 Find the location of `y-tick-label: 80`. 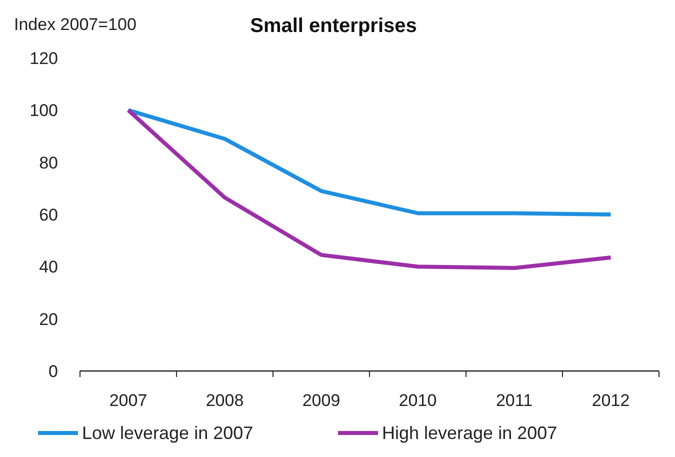

y-tick-label: 80 is located at coordinates (48, 162).